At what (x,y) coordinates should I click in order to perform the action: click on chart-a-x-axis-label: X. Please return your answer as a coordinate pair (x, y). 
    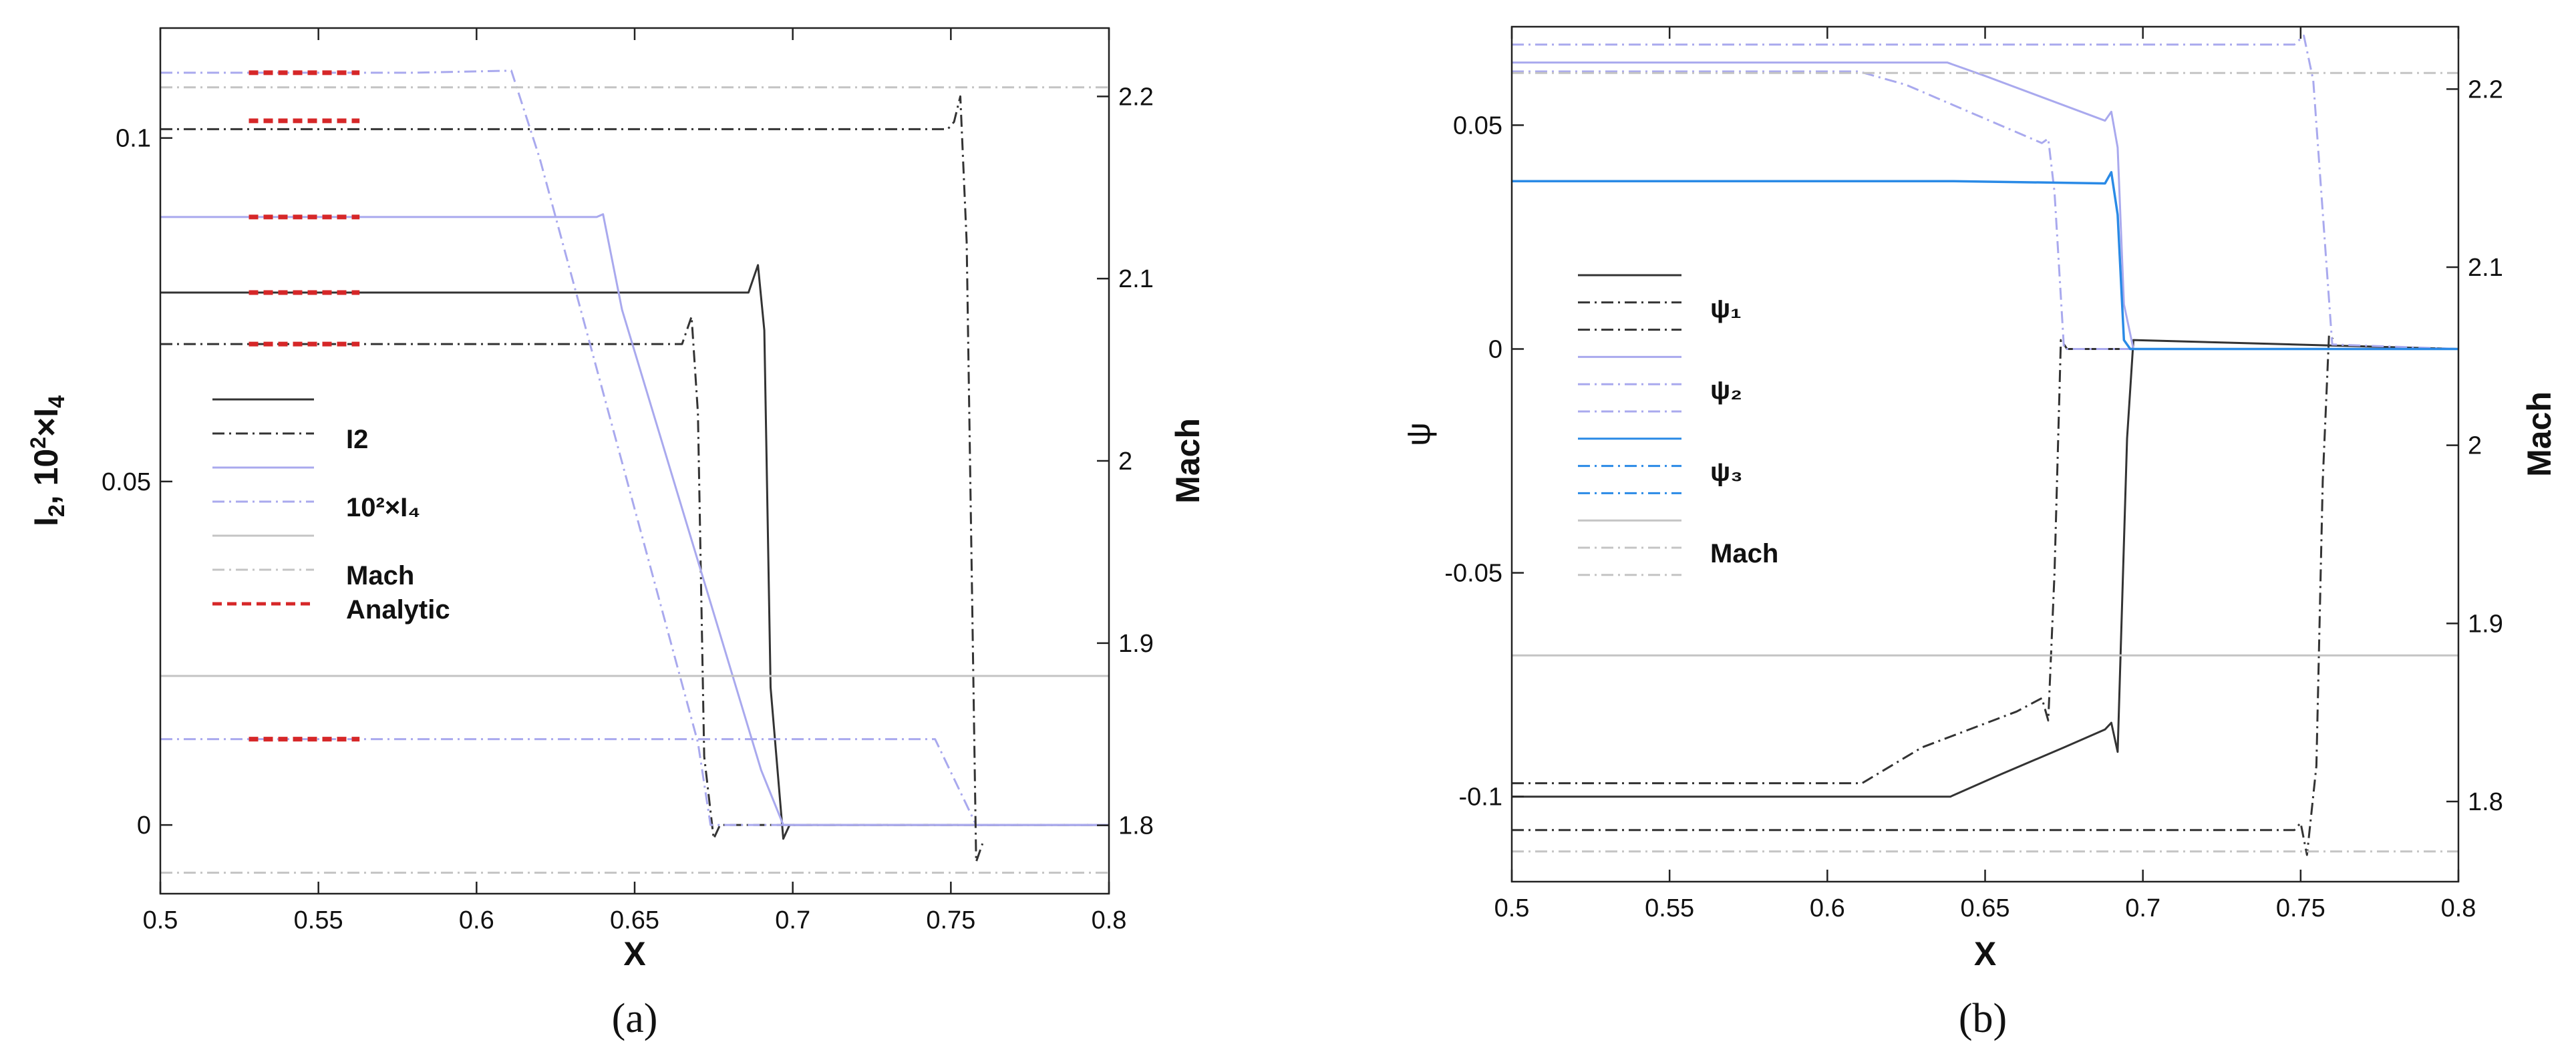
    Looking at the image, I should click on (634, 954).